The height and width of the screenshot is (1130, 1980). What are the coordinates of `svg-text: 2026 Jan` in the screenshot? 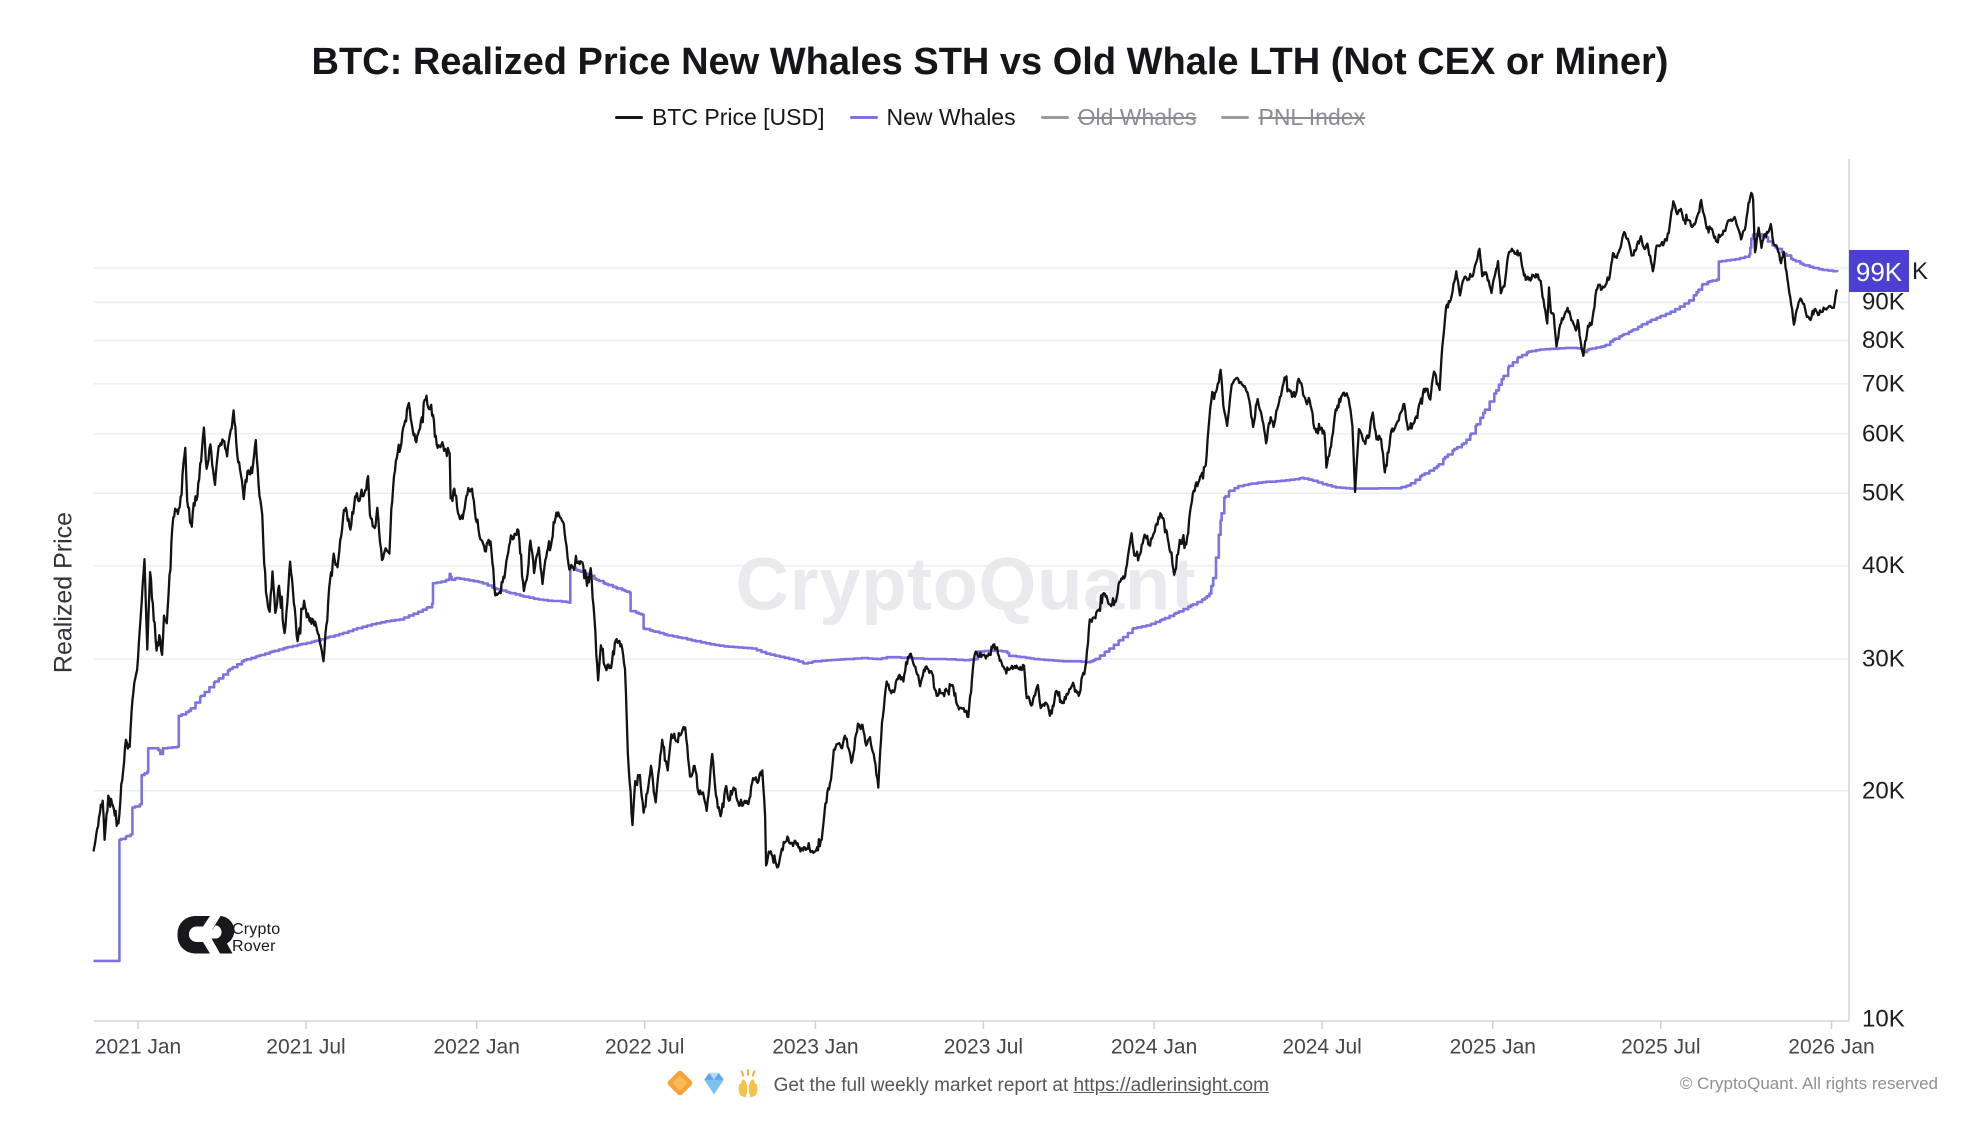 It's located at (1831, 1047).